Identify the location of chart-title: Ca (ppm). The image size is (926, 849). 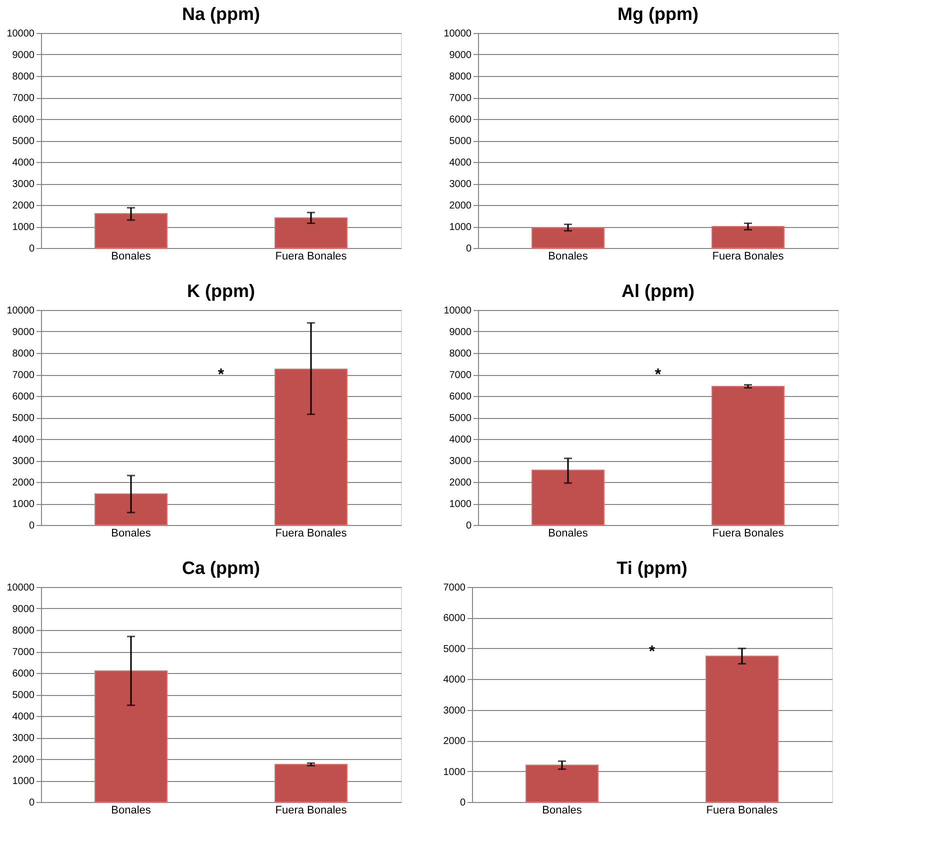
(221, 568).